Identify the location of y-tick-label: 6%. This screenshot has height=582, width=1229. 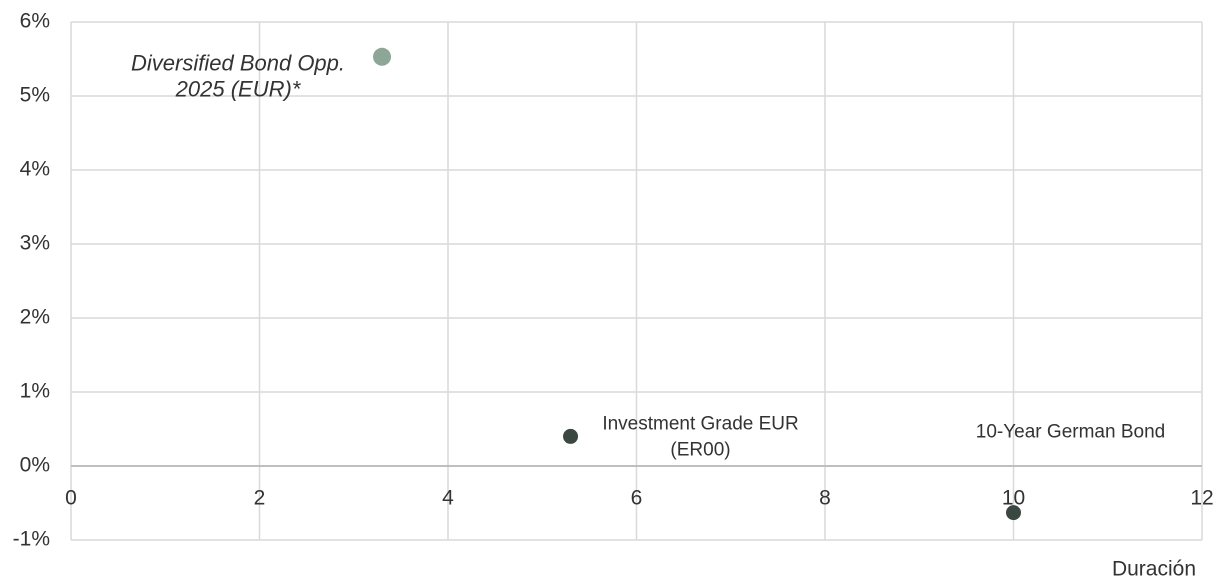
(35, 21).